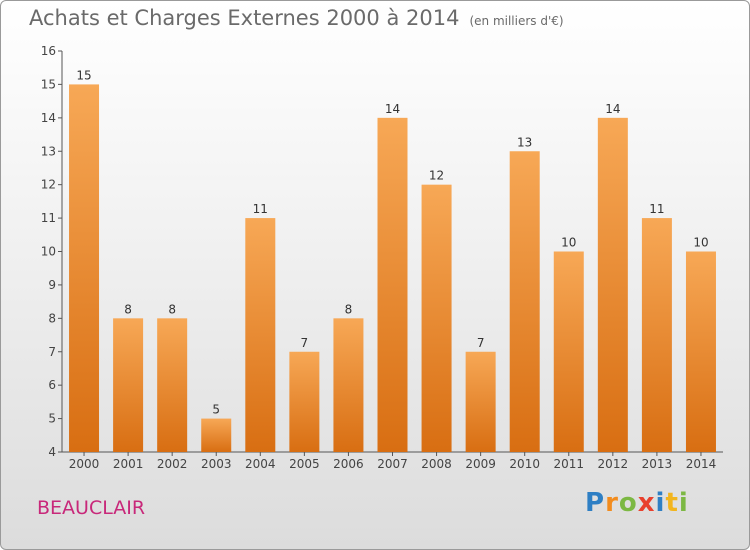 This screenshot has height=550, width=750. I want to click on logo-letter: P, so click(595, 503).